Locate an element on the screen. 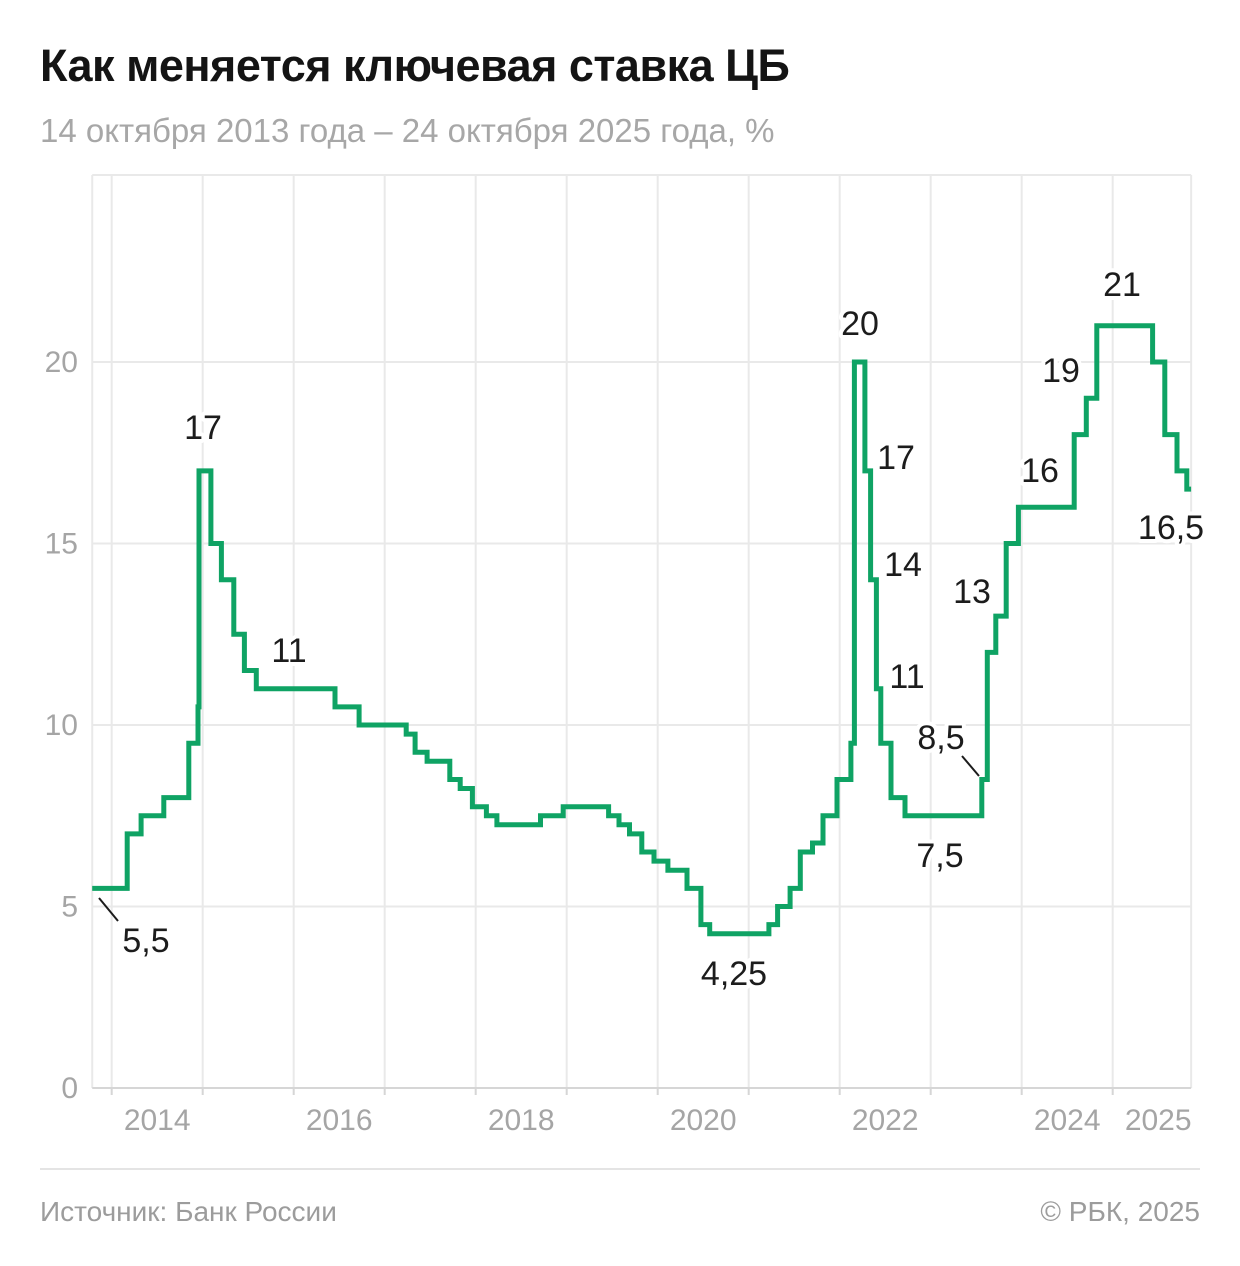 This screenshot has height=1266, width=1240. rate-annotation: 16,5 is located at coordinates (1171, 528).